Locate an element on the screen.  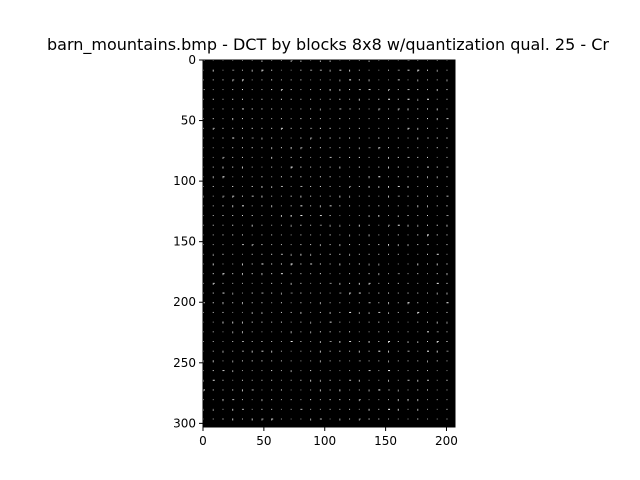
x-tick-label: 50 is located at coordinates (263, 441).